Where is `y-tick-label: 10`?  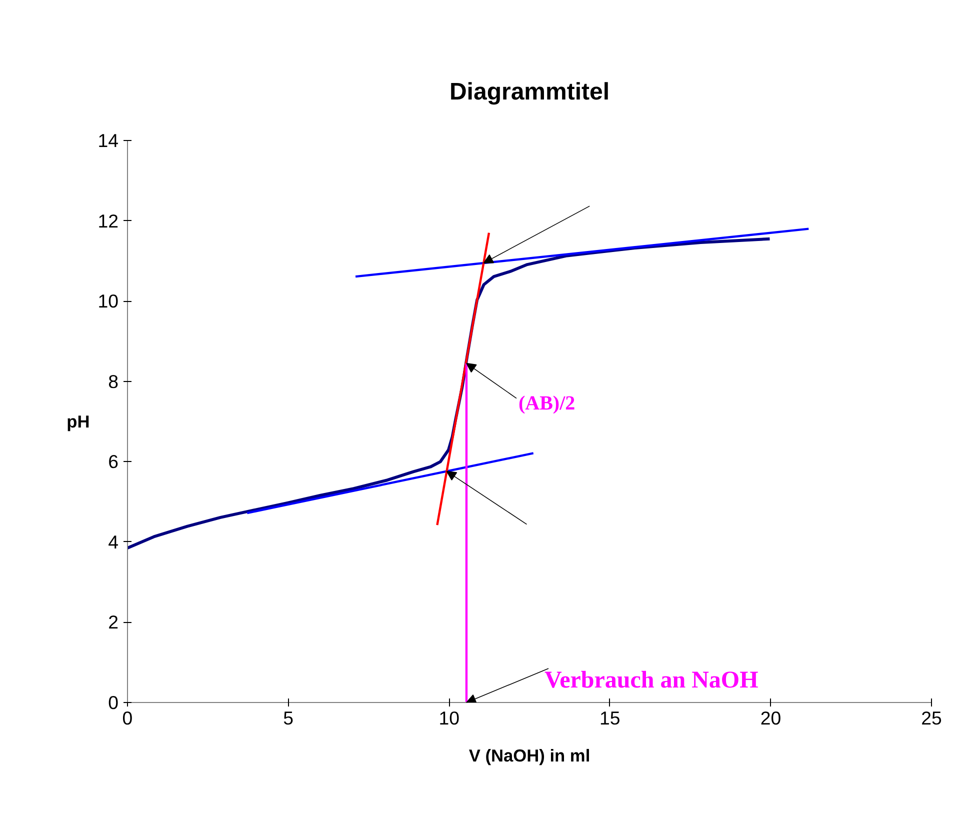
y-tick-label: 10 is located at coordinates (108, 301).